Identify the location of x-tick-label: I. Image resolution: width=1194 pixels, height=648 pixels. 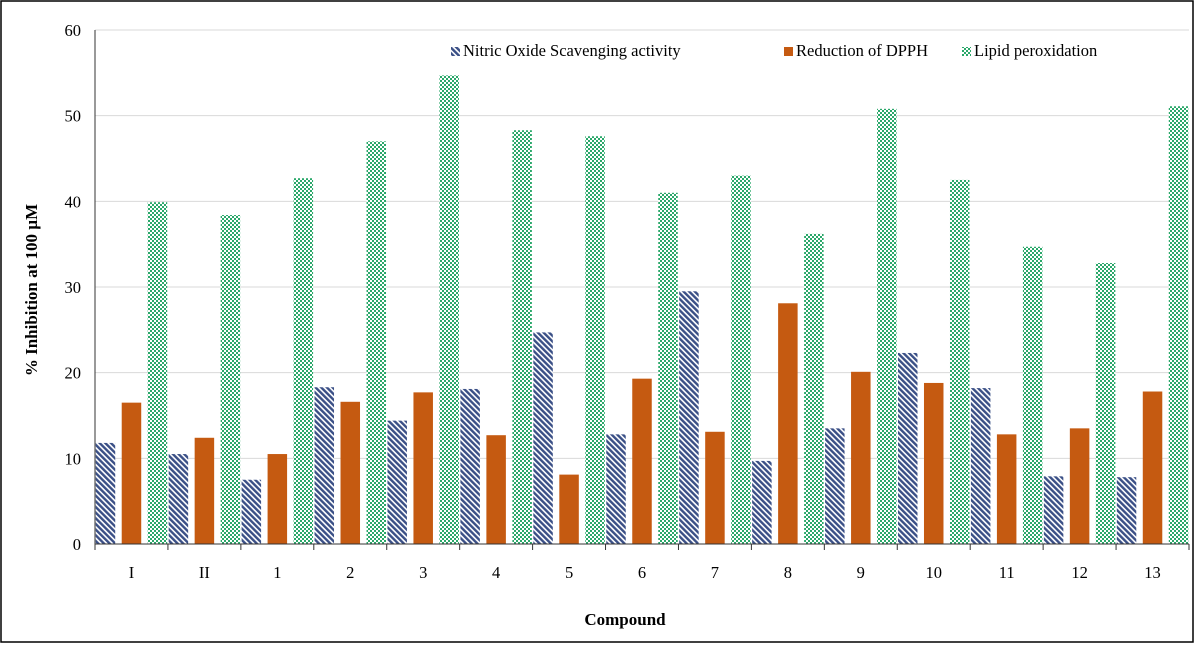
(132, 572).